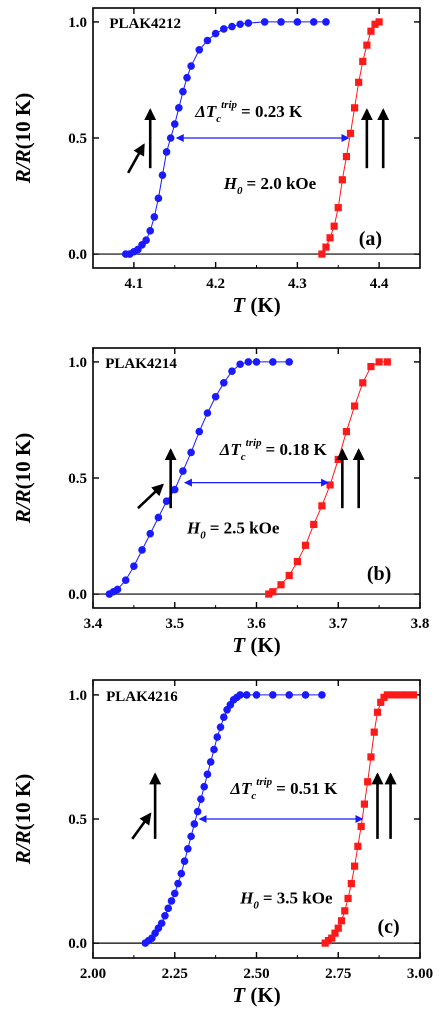 This screenshot has height=1024, width=444. What do you see at coordinates (145, 24) in the screenshot?
I see `sample-label: PLAK4212` at bounding box center [145, 24].